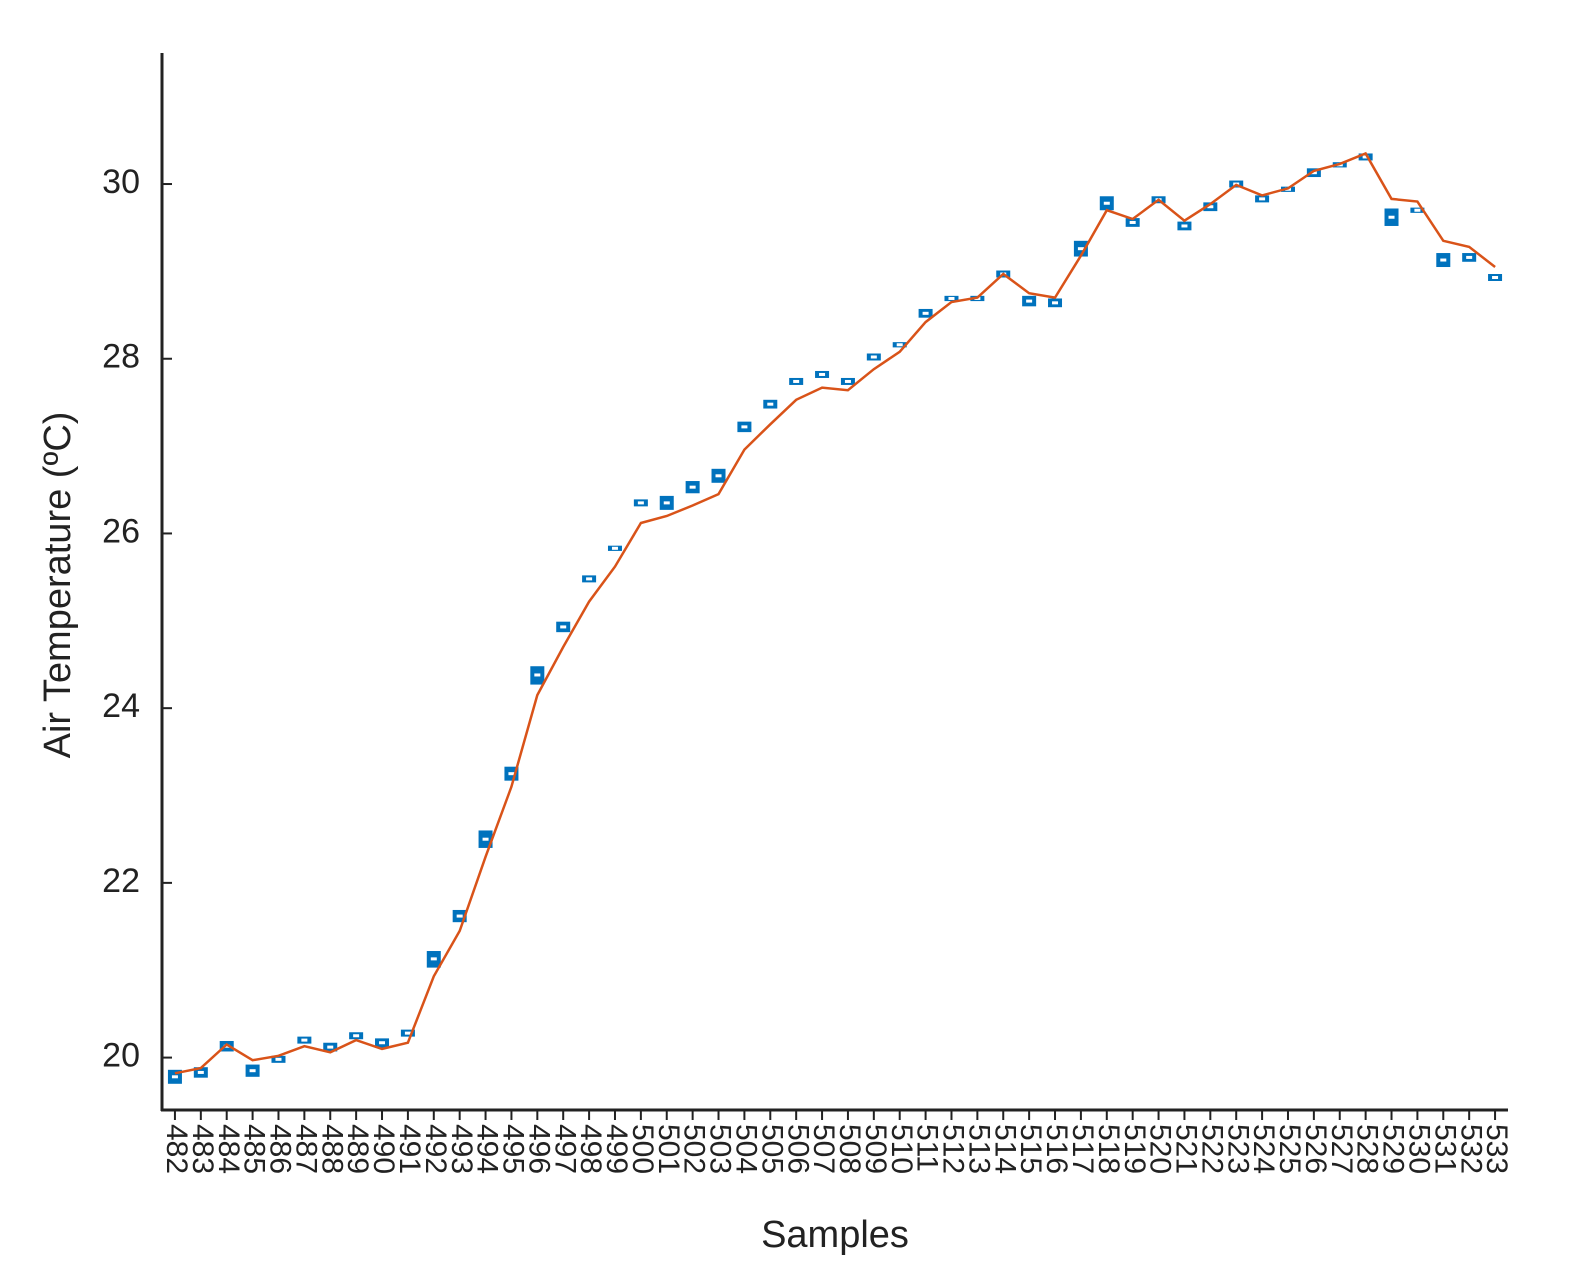  Describe the element at coordinates (927, 1148) in the screenshot. I see `x-tick-label: 511` at that location.